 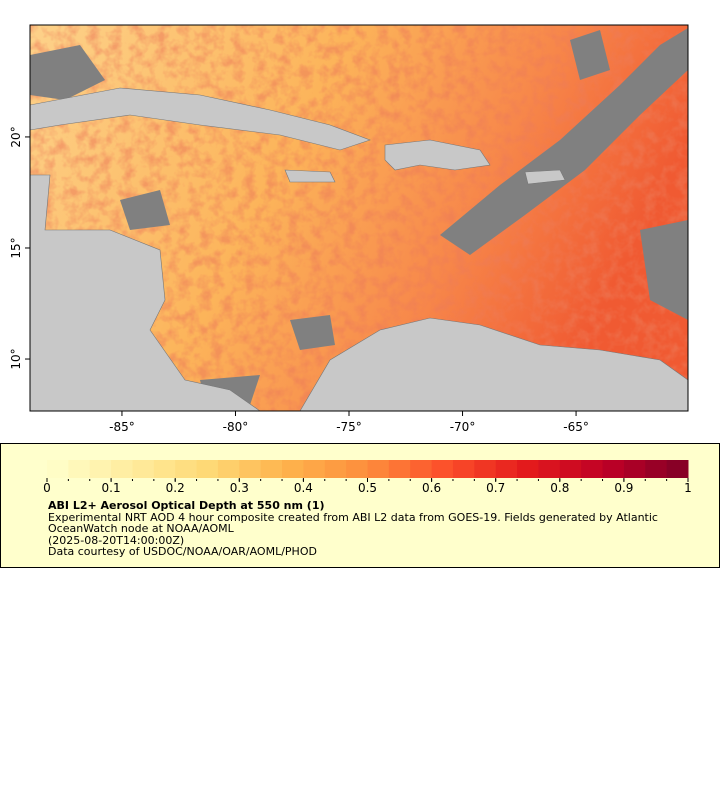 What do you see at coordinates (349, 427) in the screenshot?
I see `x-tick-label: -75°` at bounding box center [349, 427].